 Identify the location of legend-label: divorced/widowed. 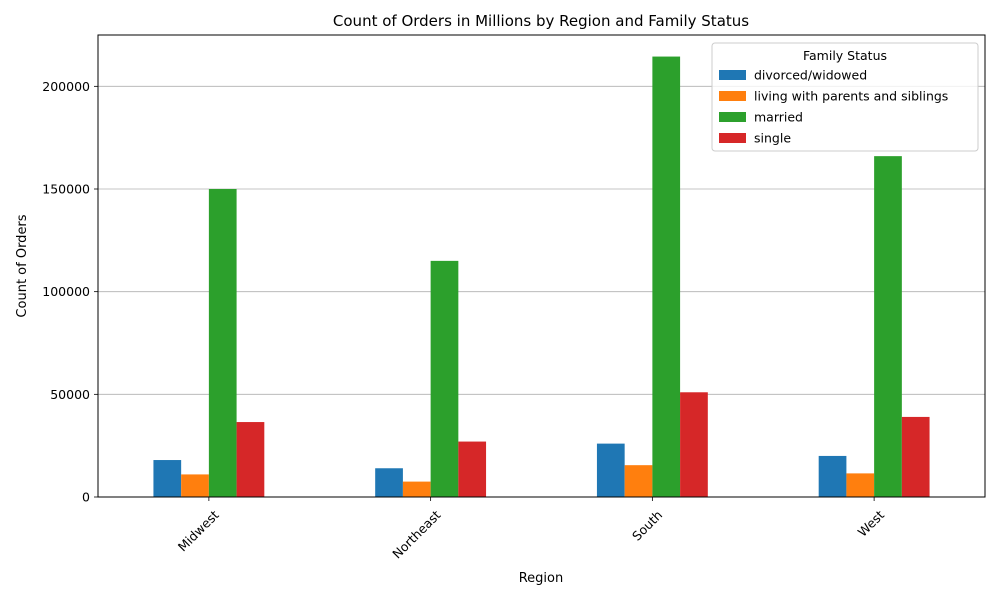
(810, 75).